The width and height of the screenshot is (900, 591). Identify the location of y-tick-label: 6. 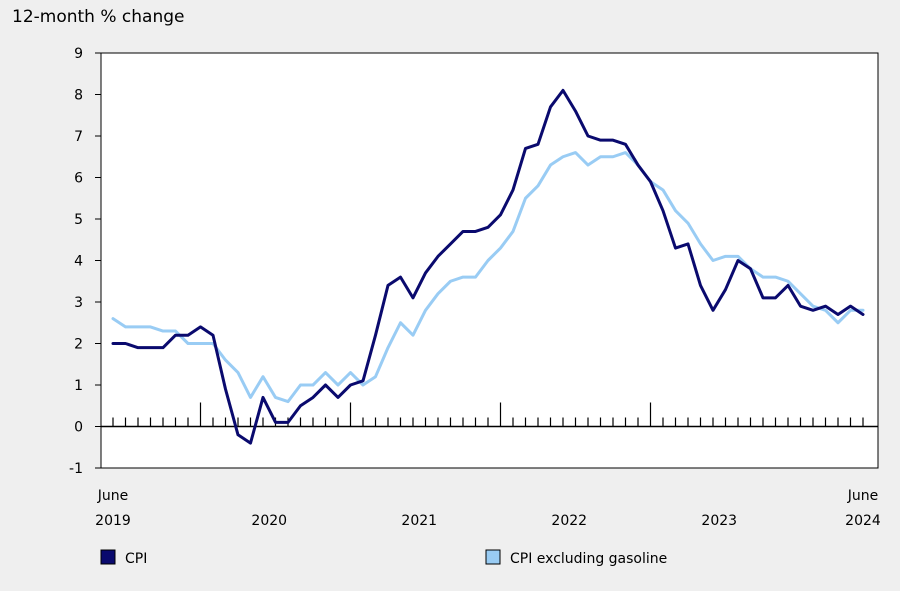
(78, 179).